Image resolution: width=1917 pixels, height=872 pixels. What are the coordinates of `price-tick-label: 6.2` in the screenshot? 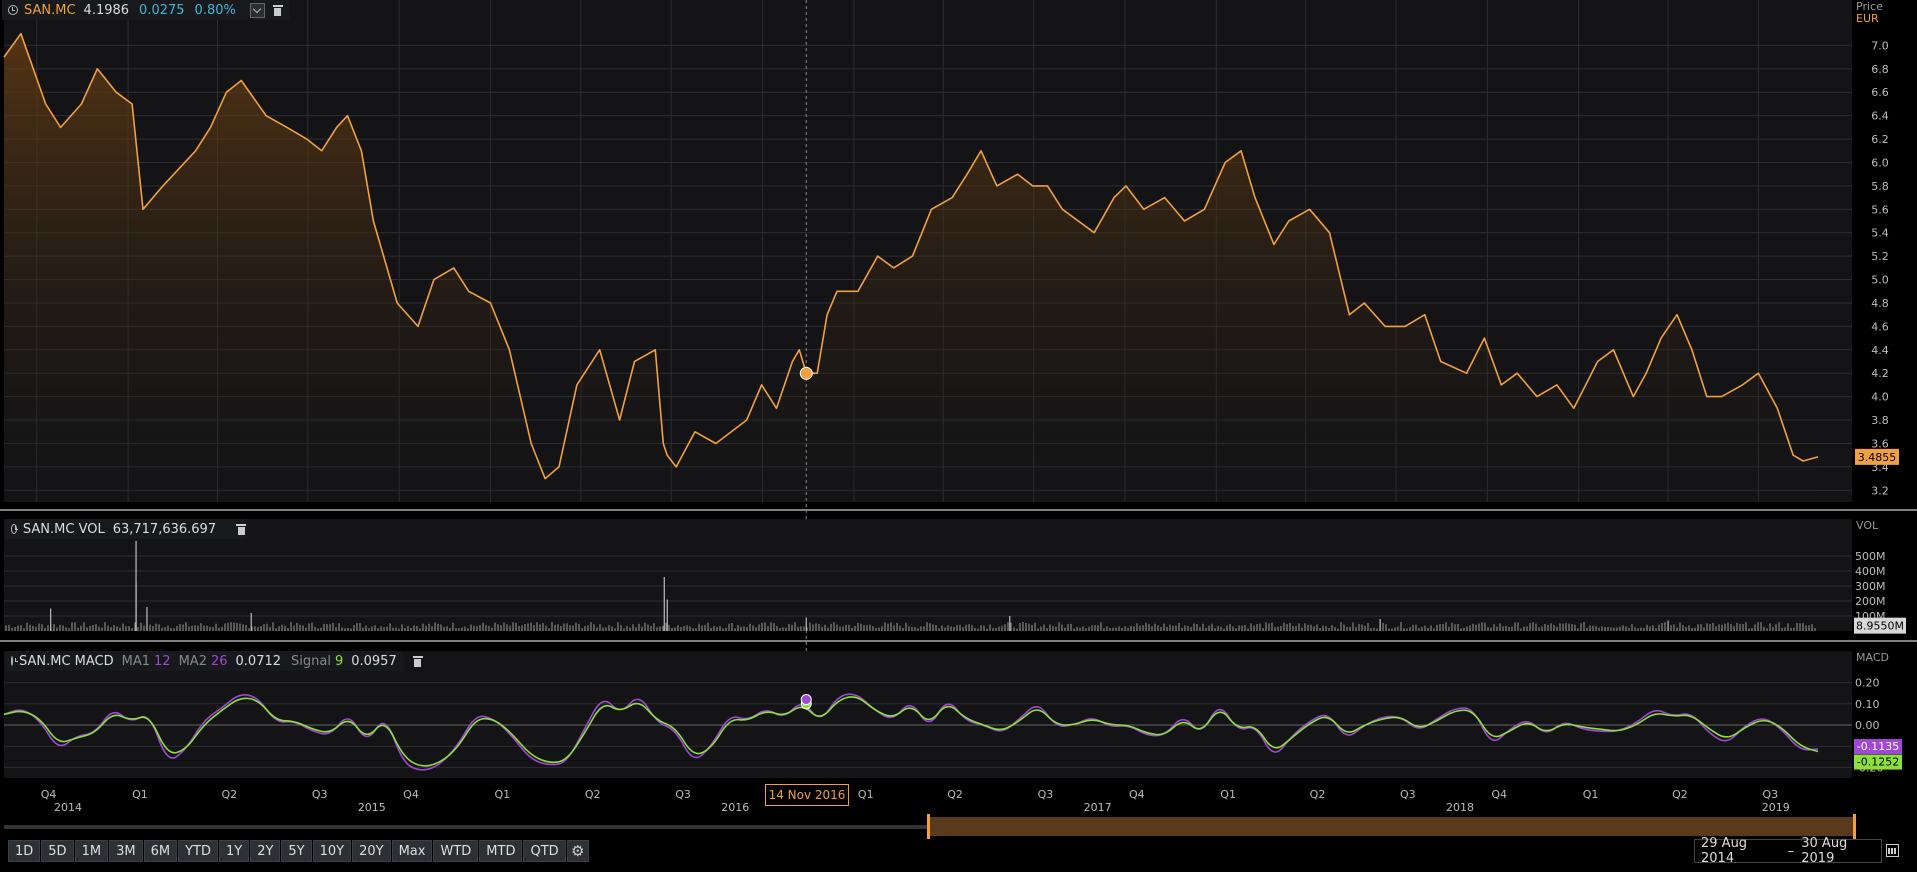 It's located at (1880, 139).